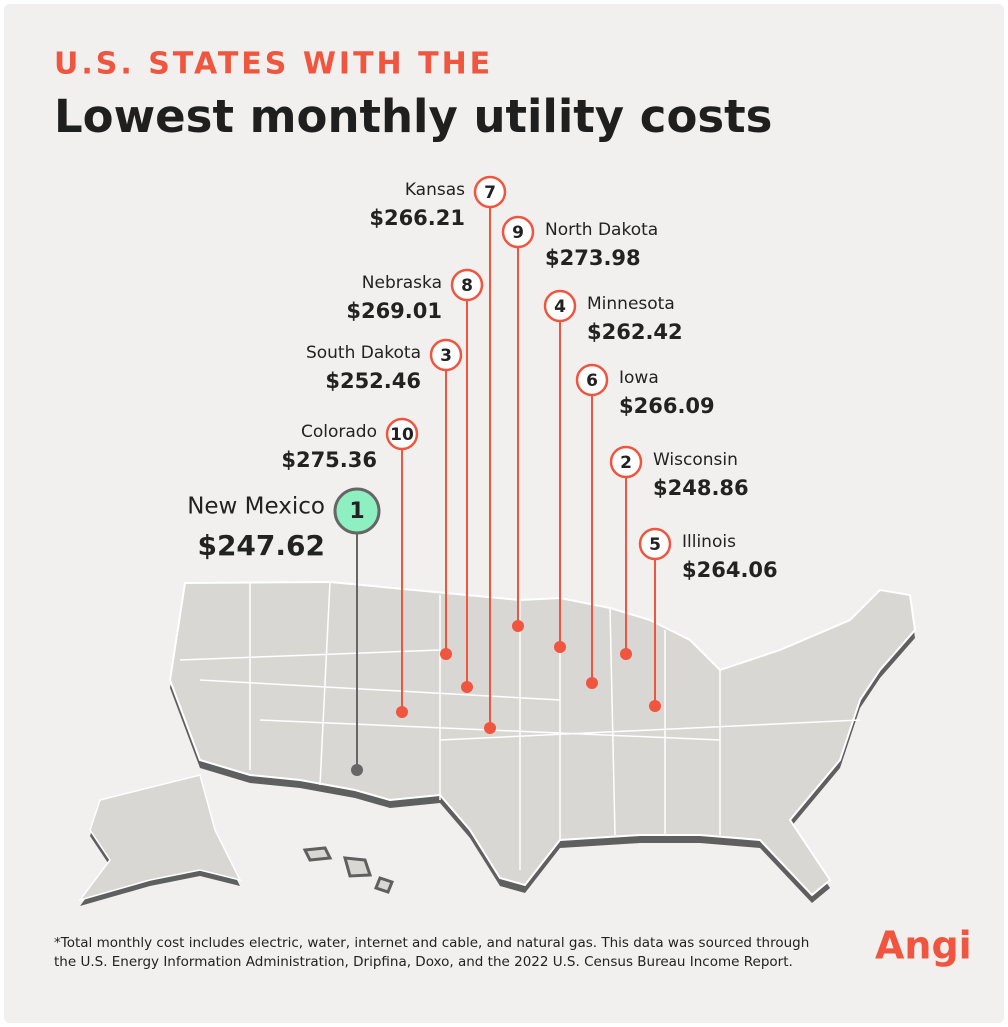 The height and width of the screenshot is (1027, 1008). Describe the element at coordinates (667, 406) in the screenshot. I see `state-cost: $266.09` at that location.